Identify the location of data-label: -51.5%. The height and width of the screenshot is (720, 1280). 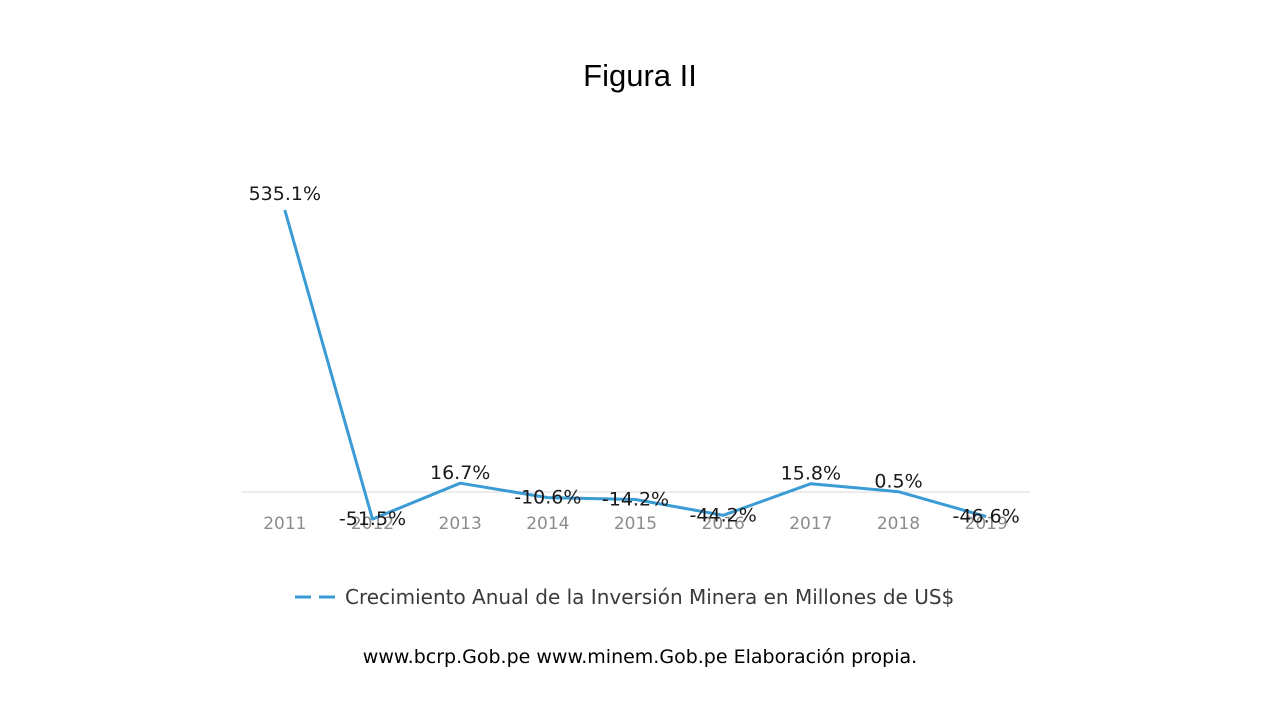
(372, 519).